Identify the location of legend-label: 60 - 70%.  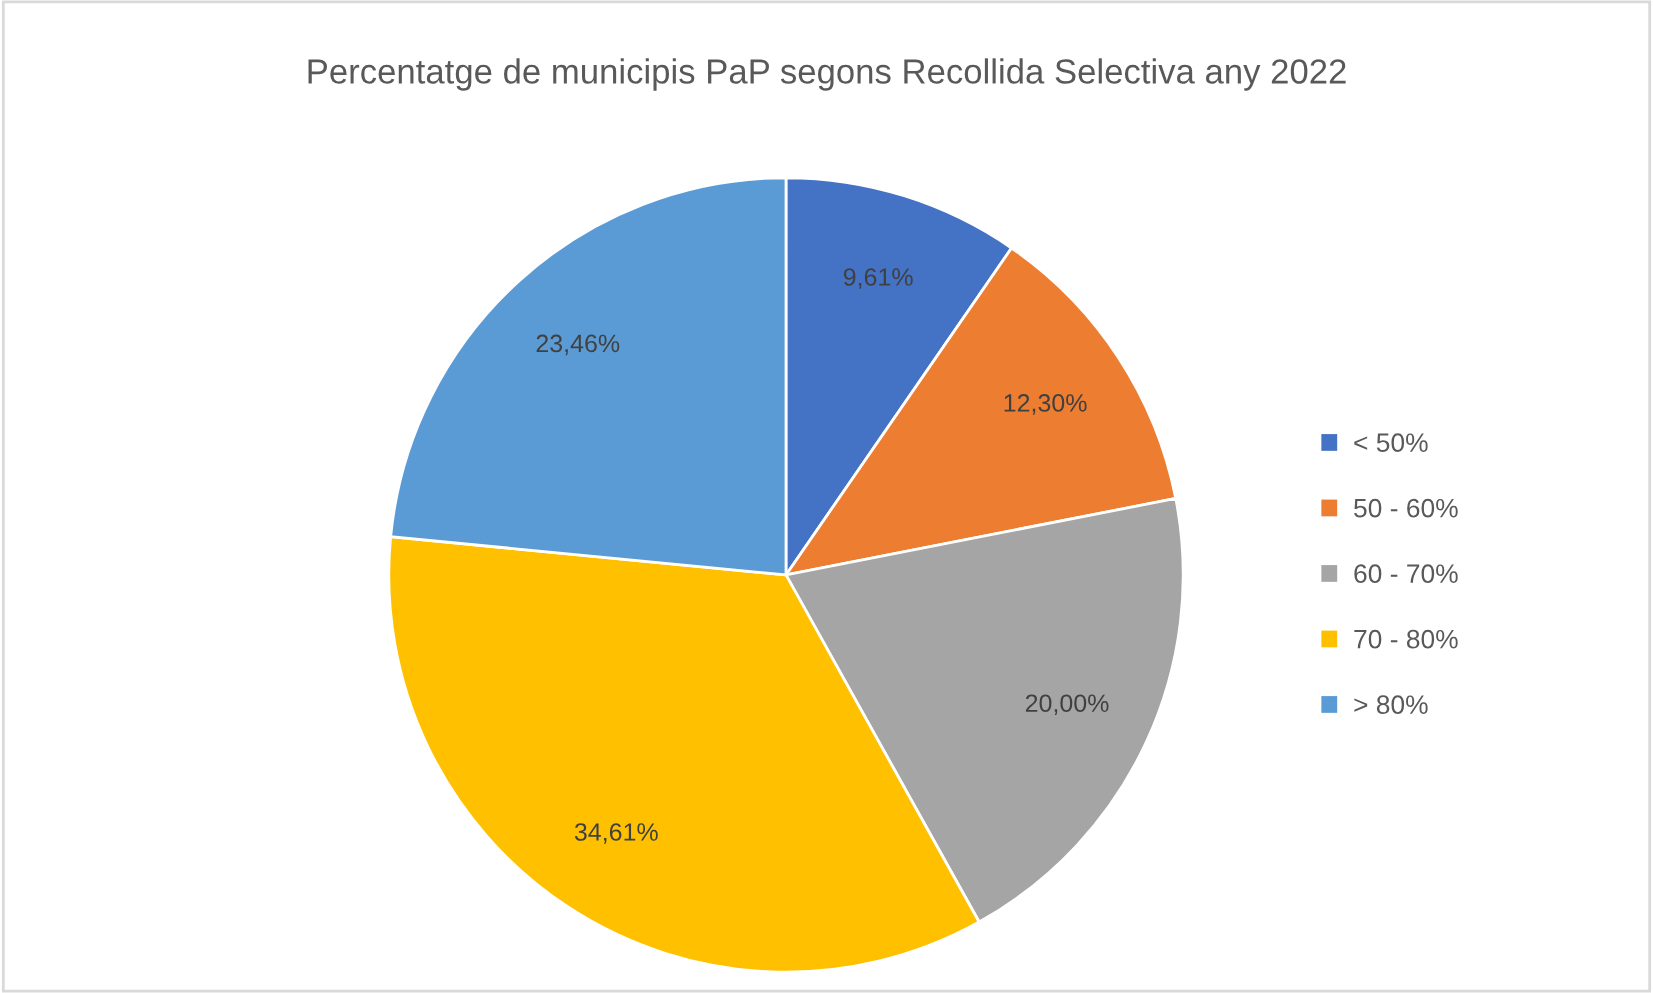
(1406, 574).